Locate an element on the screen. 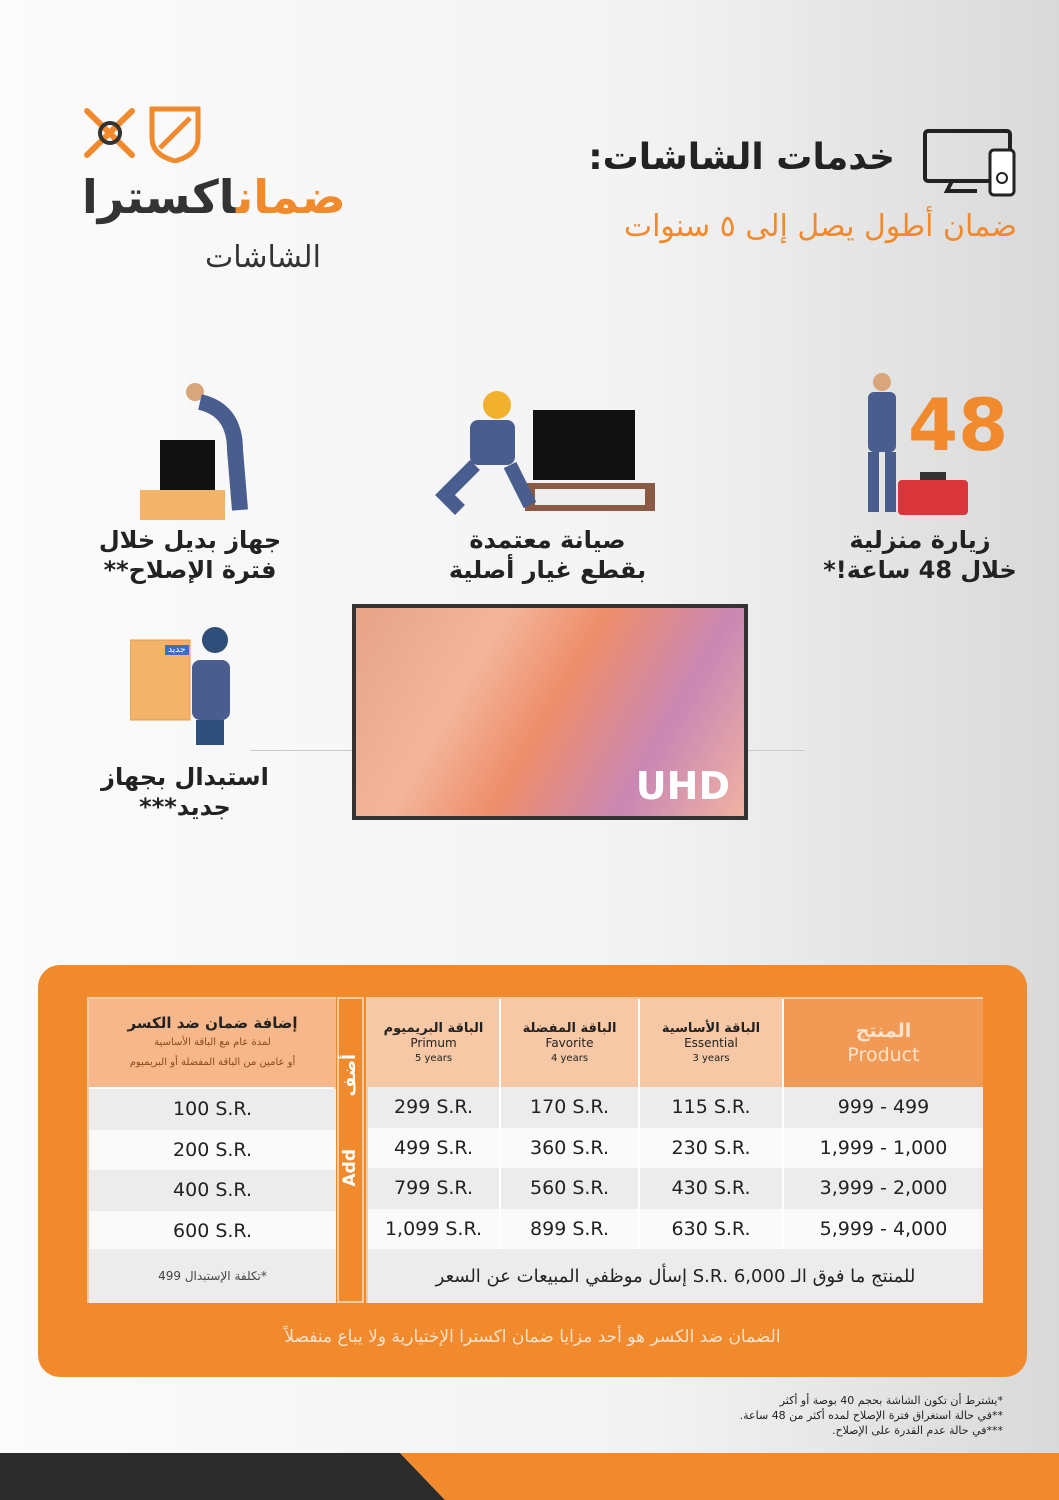  uhd-label: UHD is located at coordinates (682, 786).